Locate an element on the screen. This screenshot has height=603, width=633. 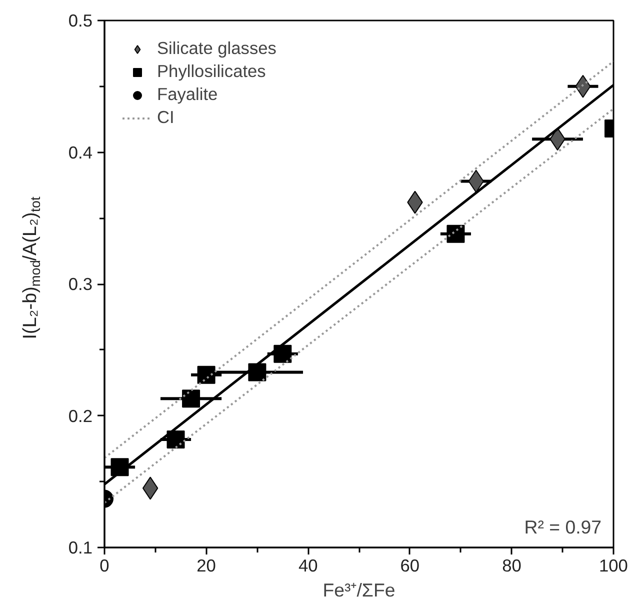
y-axis-title: I(L₂-b)mod/A(L₂)tot is located at coordinates (31, 268).